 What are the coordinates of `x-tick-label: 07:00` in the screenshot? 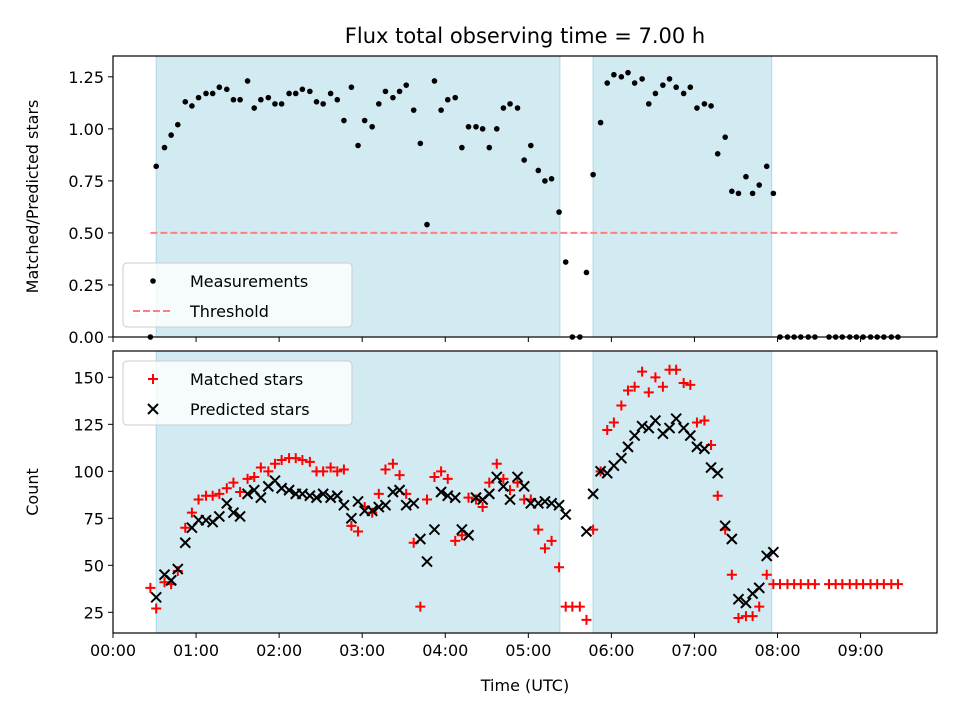 It's located at (694, 650).